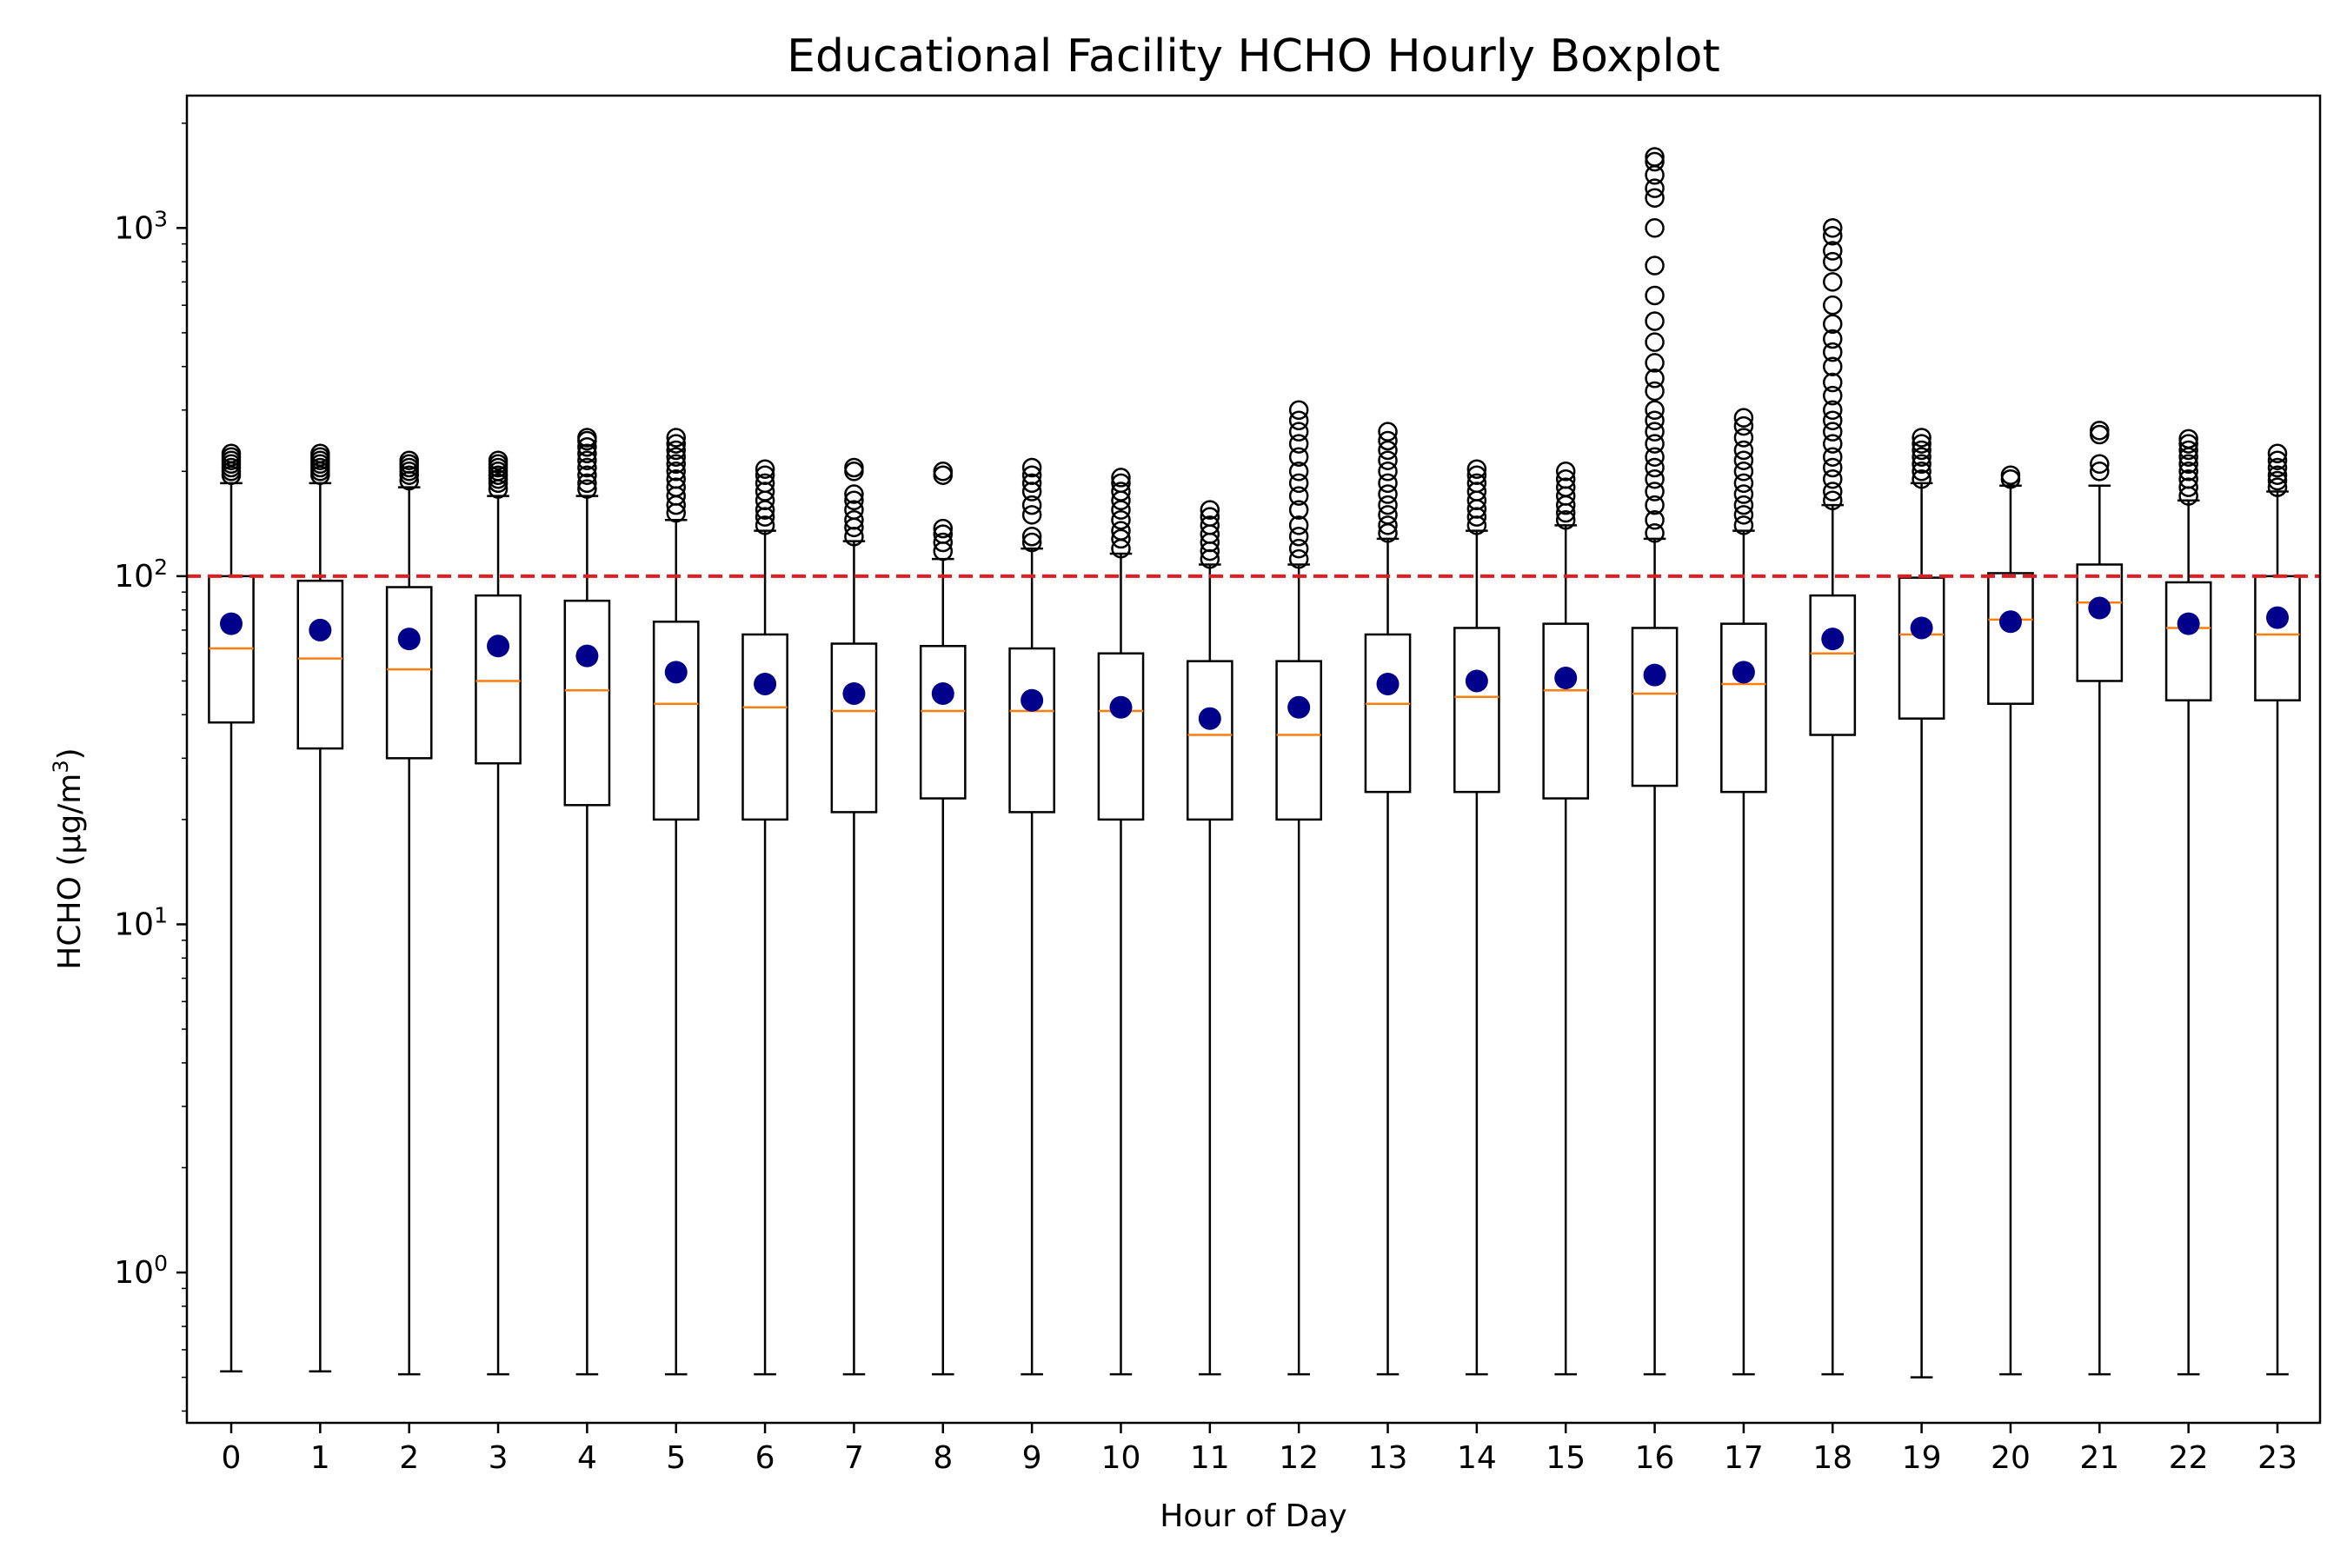 The image size is (2347, 1568). Describe the element at coordinates (1833, 847) in the screenshot. I see `box-hour-18: 18` at that location.